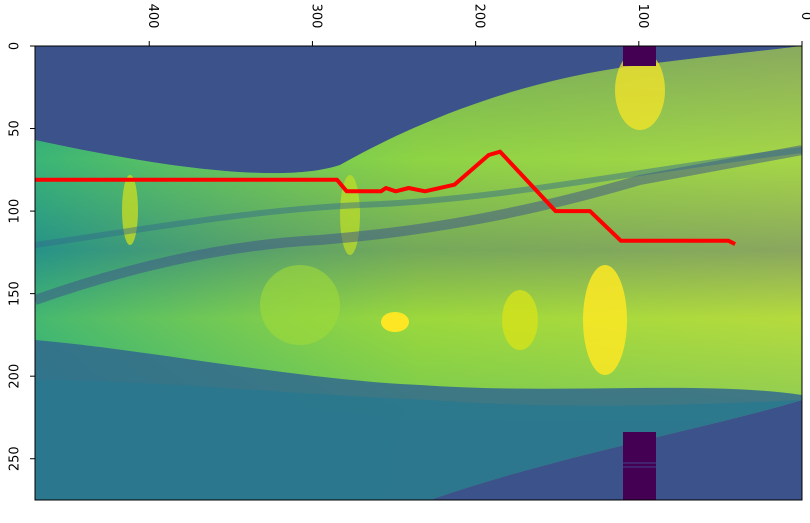 The height and width of the screenshot is (523, 810). Describe the element at coordinates (15, 46) in the screenshot. I see `y-tick-label: 0` at that location.